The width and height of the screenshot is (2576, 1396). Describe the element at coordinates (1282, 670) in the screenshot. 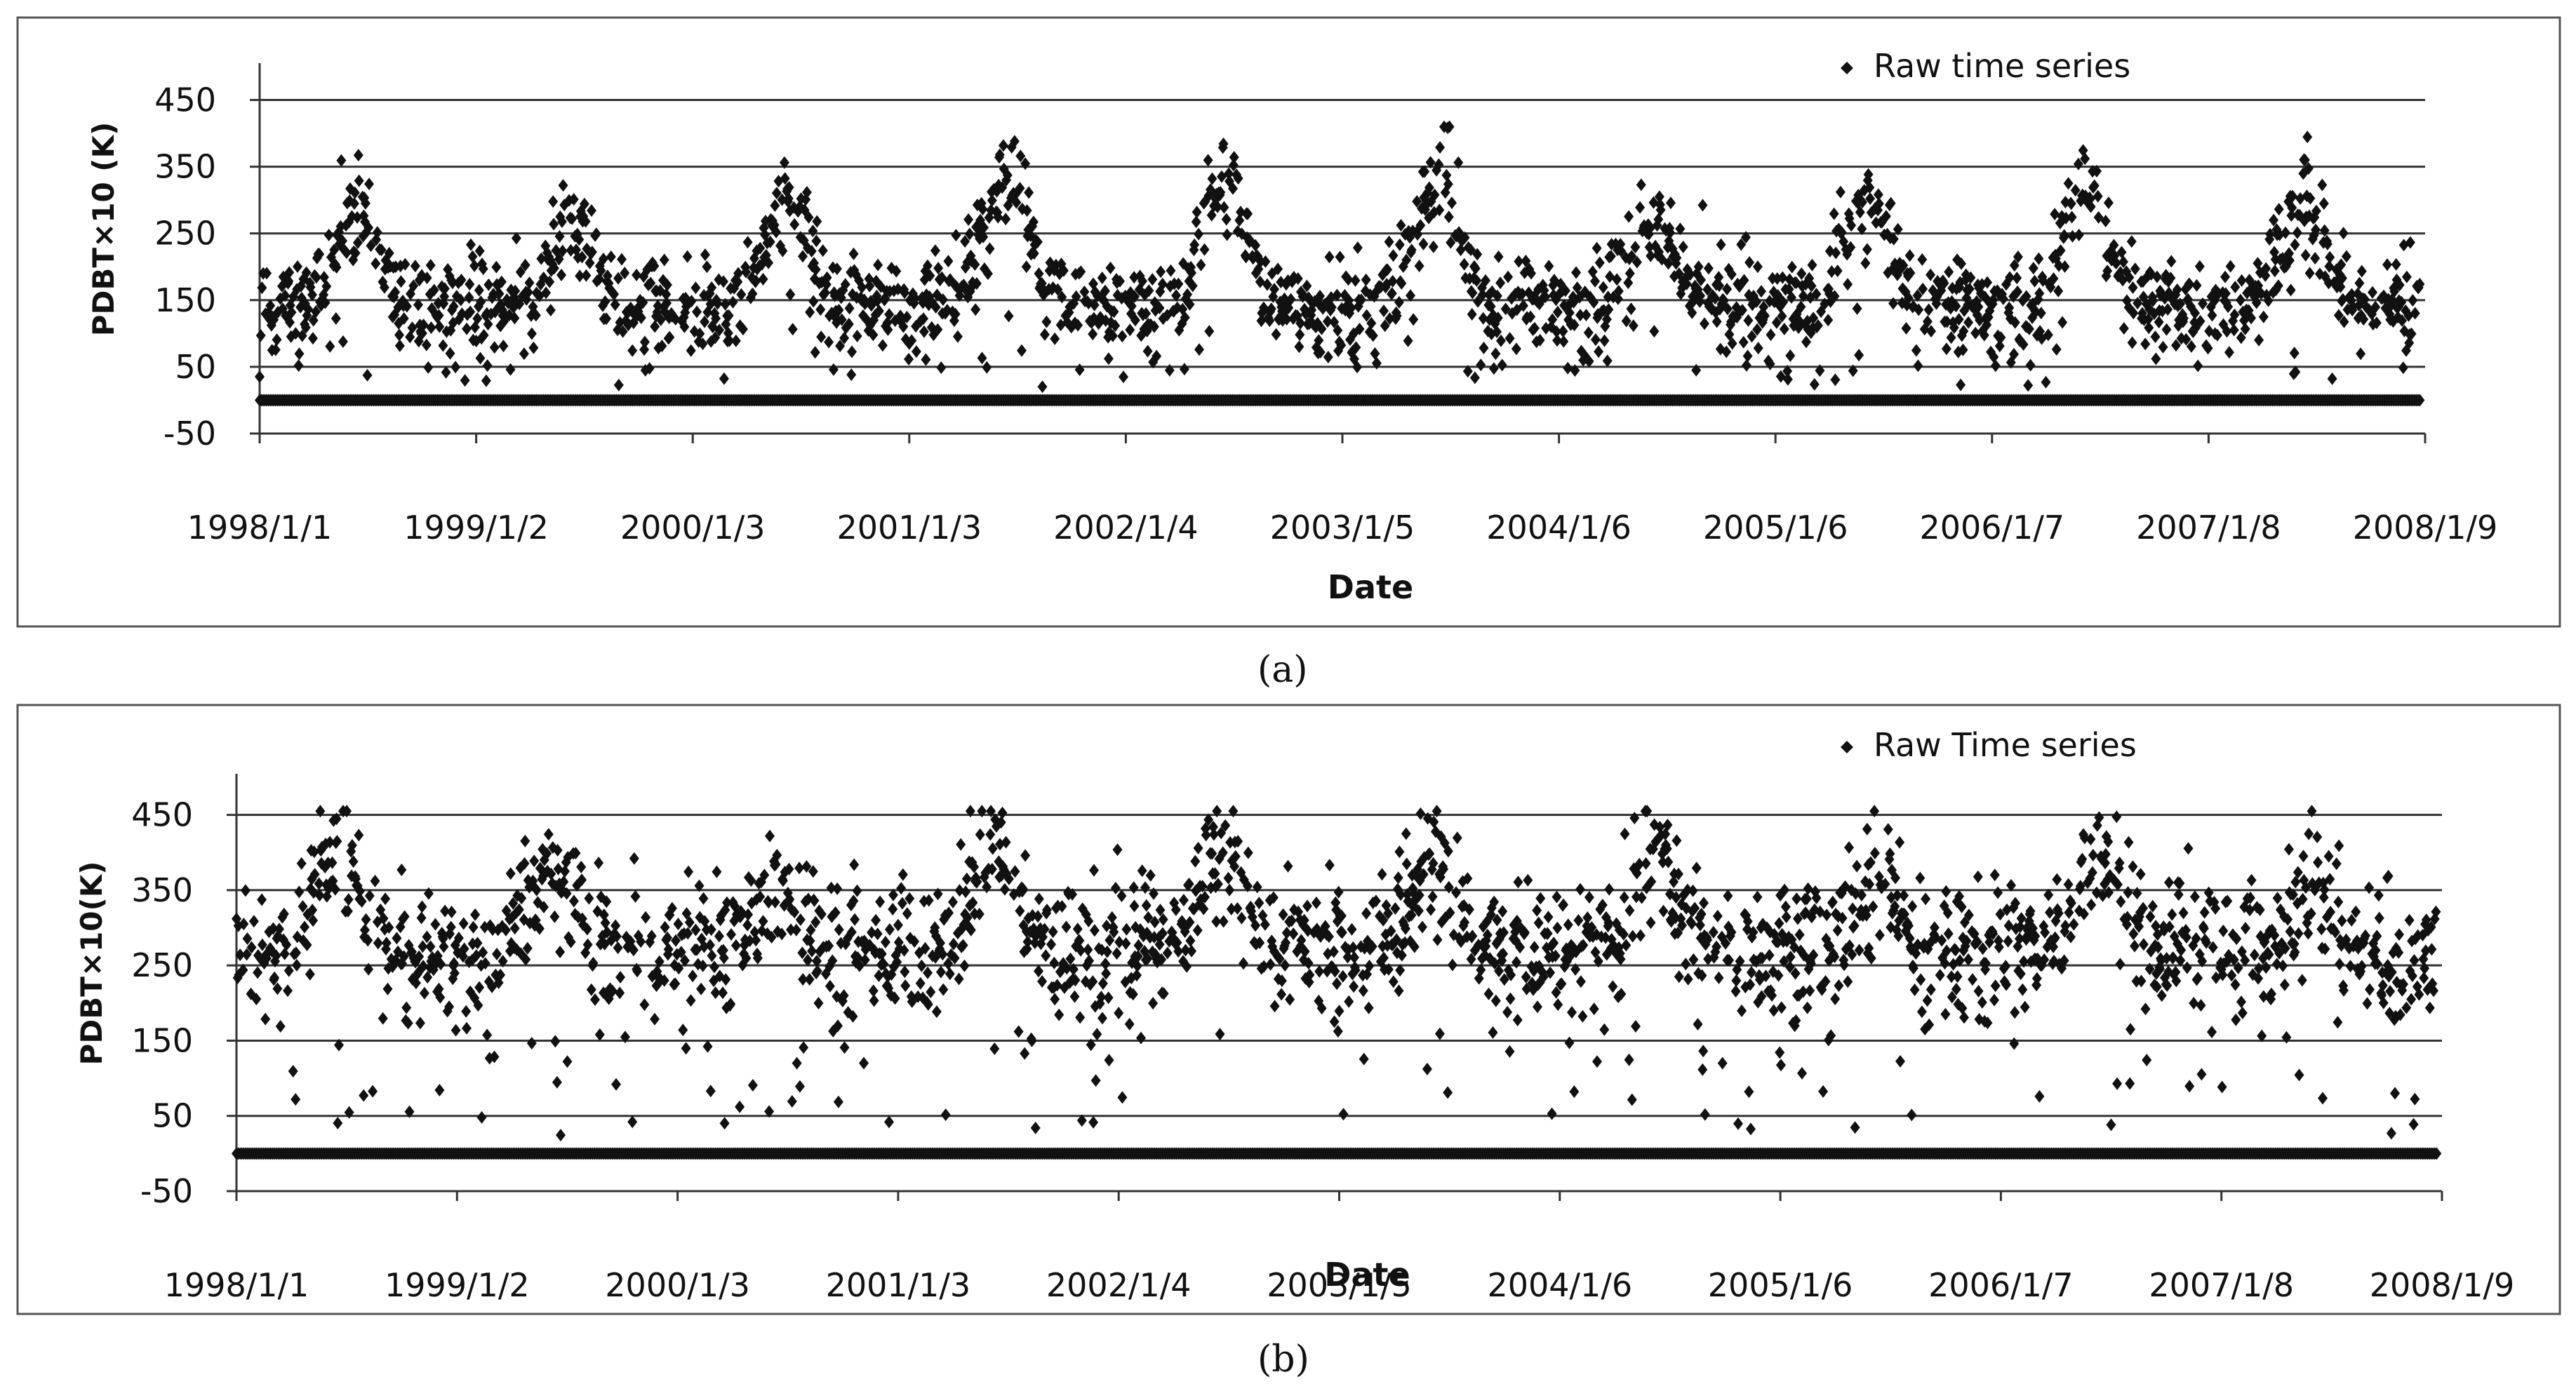

I see `panel-label-a: (a)` at that location.